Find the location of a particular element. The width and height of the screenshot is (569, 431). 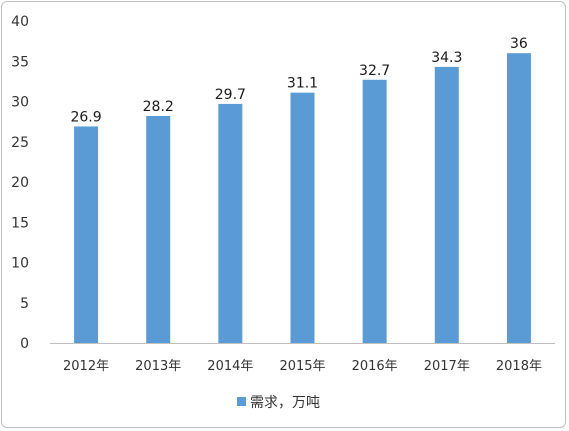

data-label: 34.3 is located at coordinates (446, 58).